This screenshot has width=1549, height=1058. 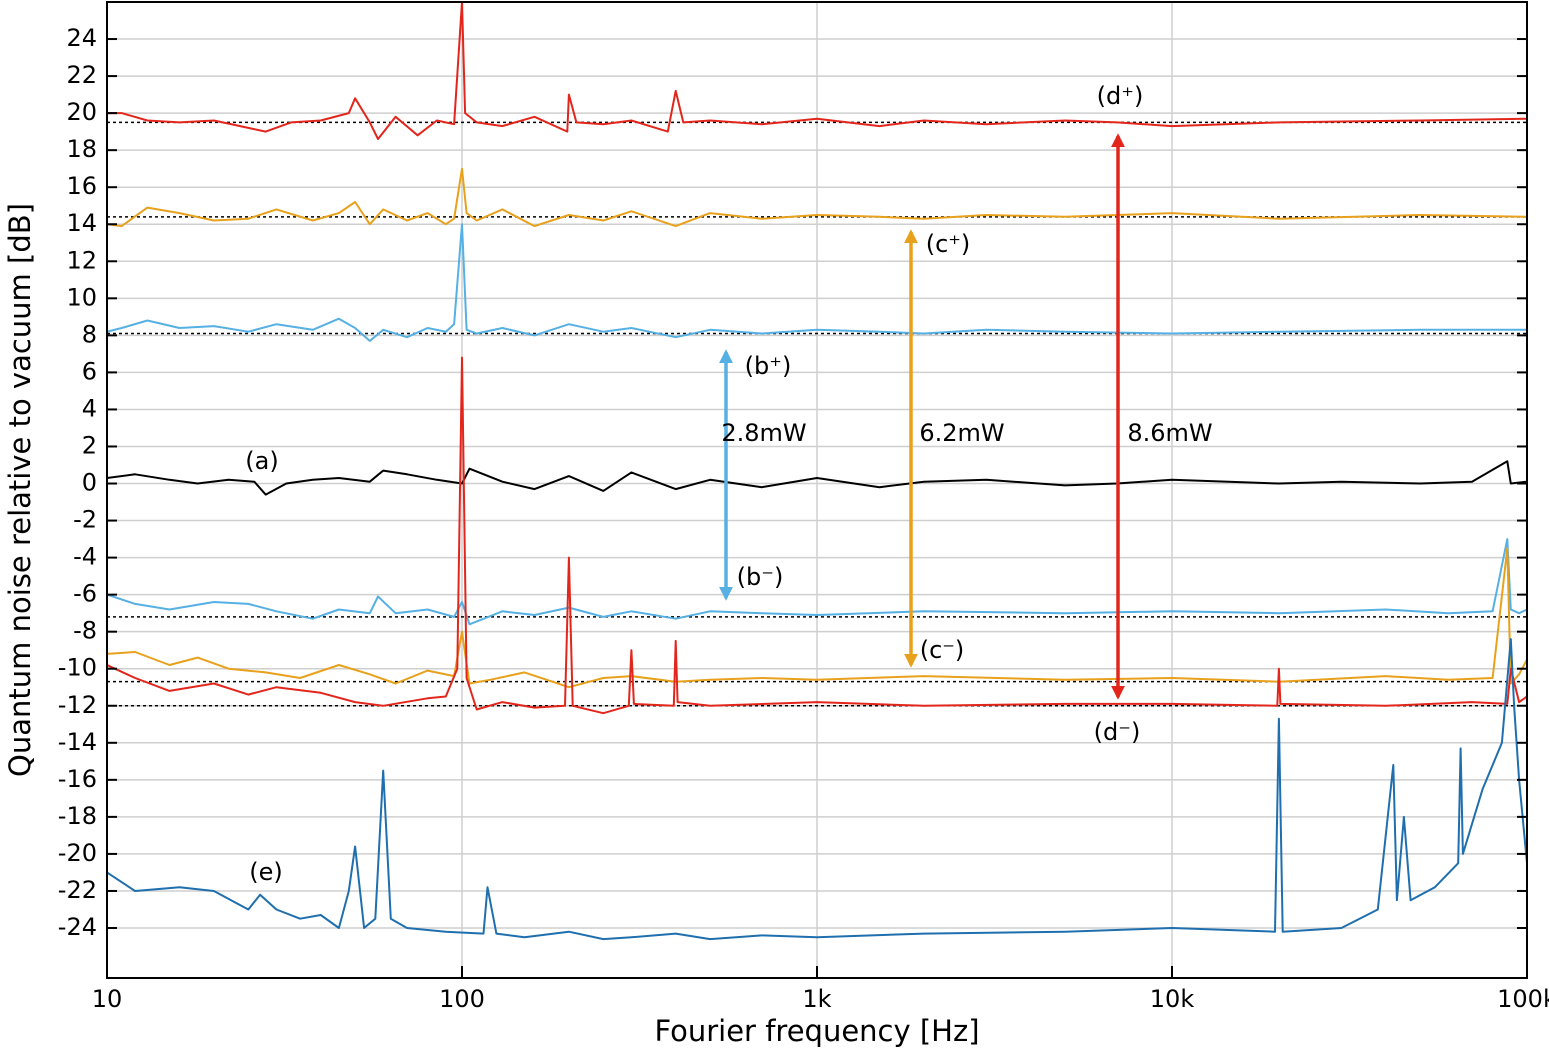 I want to click on annotation: (c⁺), so click(x=948, y=244).